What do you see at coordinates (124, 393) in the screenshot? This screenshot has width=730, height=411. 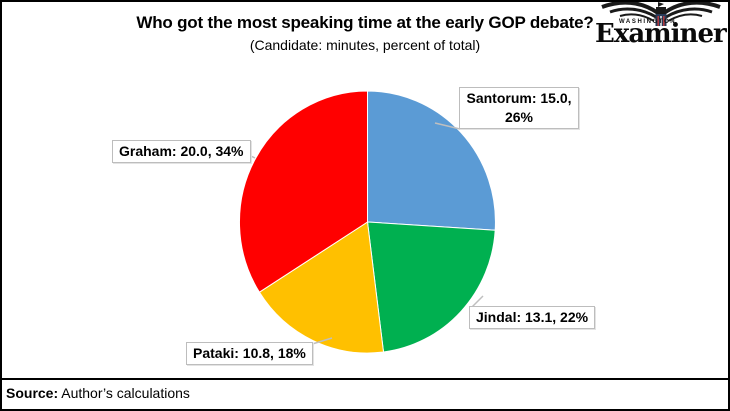 I see `source-text: Author’s calculations` at bounding box center [124, 393].